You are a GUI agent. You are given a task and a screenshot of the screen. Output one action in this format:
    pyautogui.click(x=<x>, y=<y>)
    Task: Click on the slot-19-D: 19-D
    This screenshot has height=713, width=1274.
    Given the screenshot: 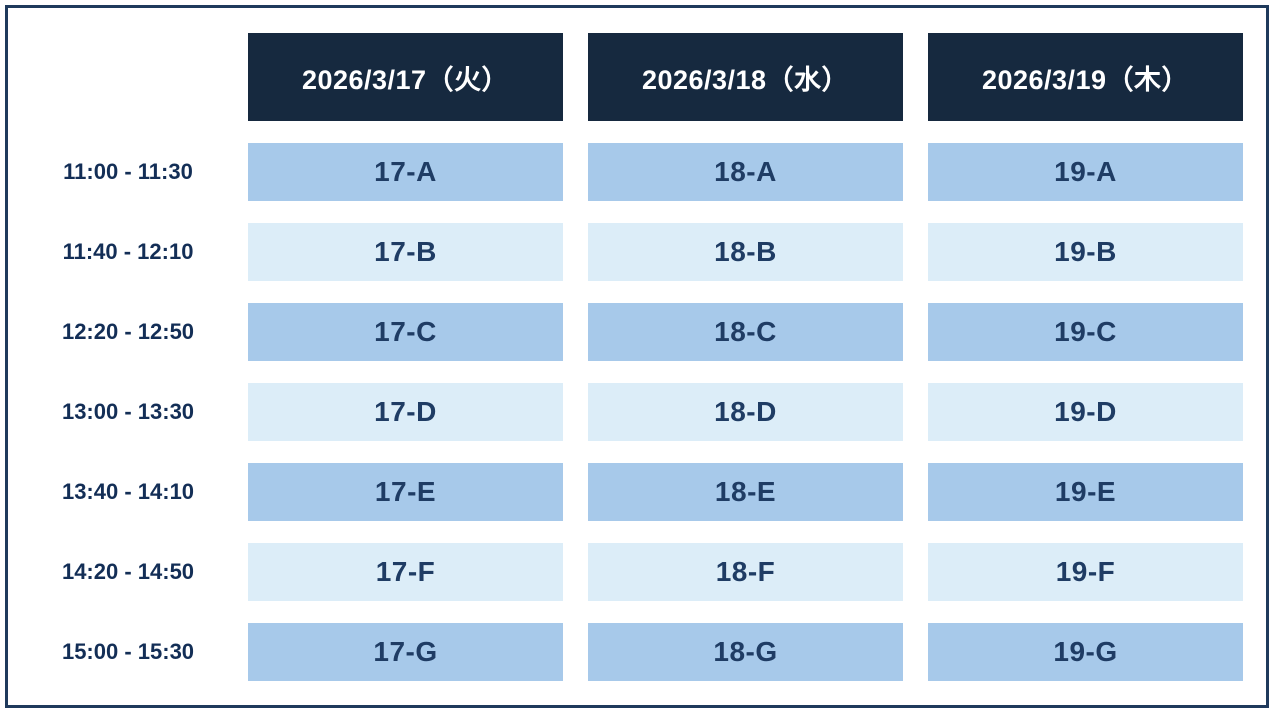 What is the action you would take?
    pyautogui.click(x=1085, y=412)
    